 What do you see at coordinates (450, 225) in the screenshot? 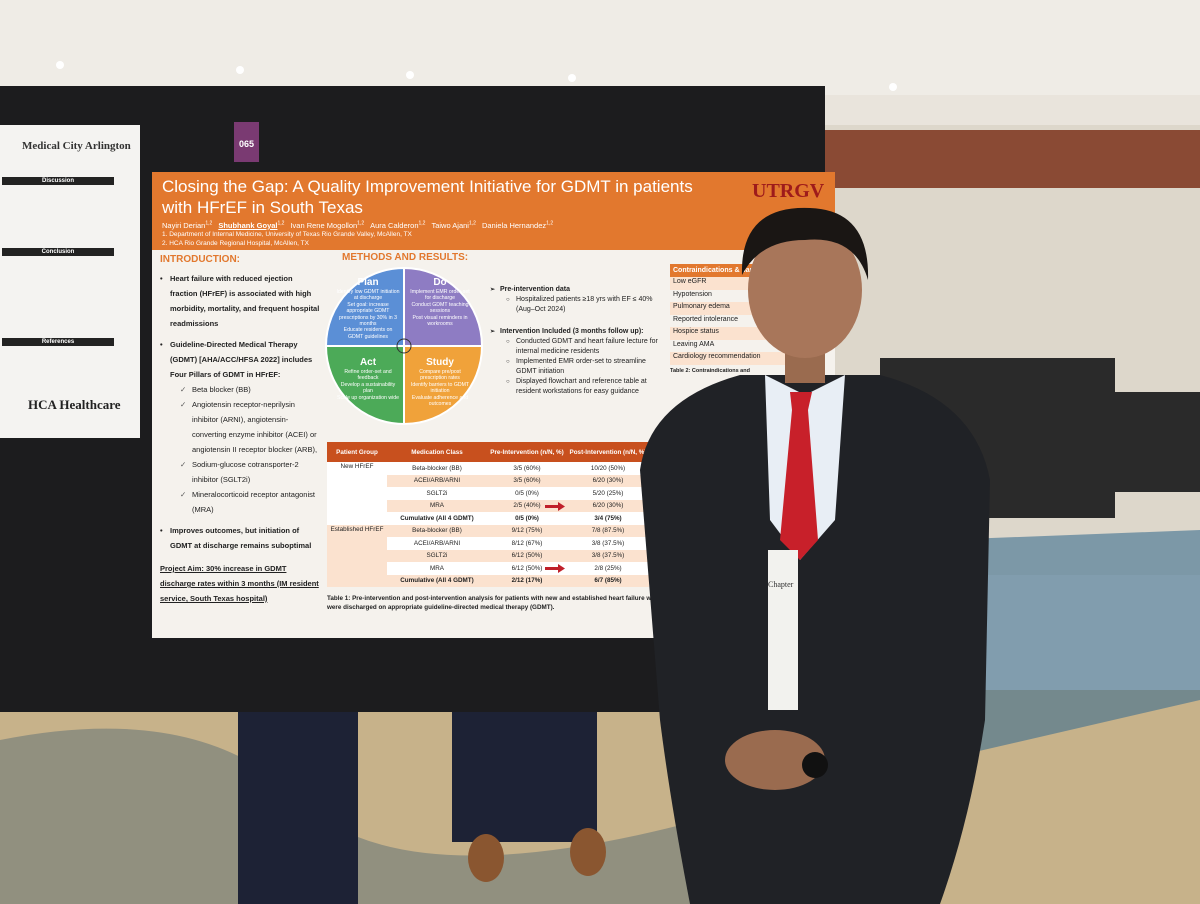
I see `author-name: Taiwo Ajani` at bounding box center [450, 225].